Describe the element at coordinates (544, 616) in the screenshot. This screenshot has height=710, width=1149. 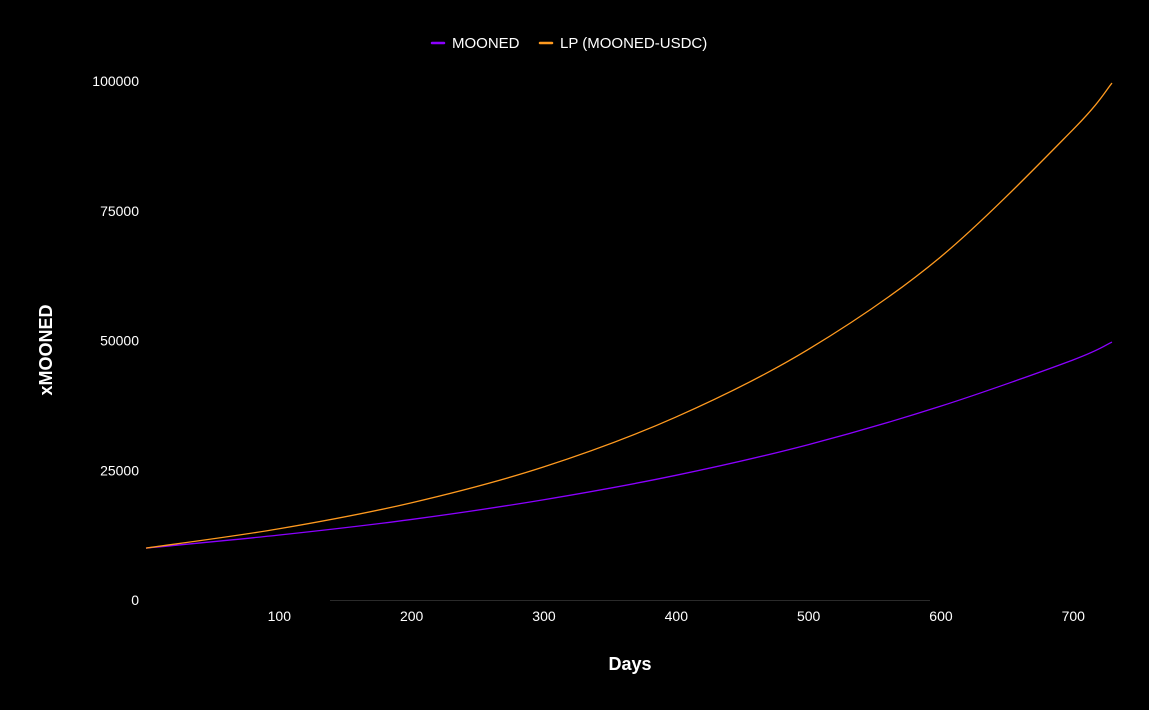
I see `x-tick-label: 300` at that location.